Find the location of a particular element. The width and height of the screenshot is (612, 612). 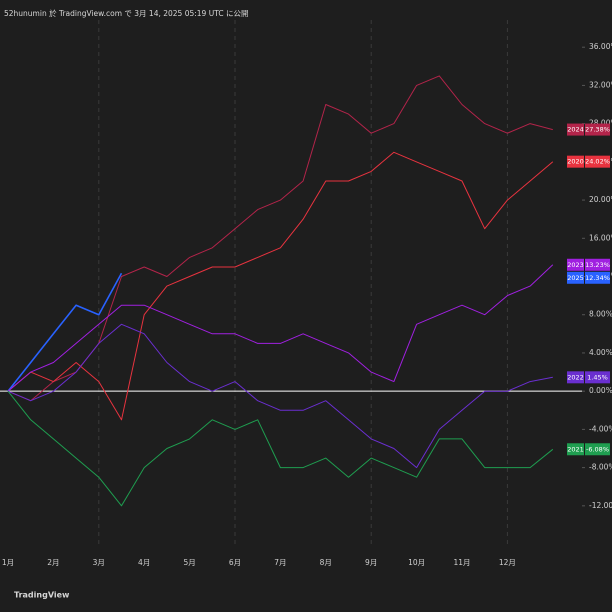

legend-name: 2023 is located at coordinates (575, 265).